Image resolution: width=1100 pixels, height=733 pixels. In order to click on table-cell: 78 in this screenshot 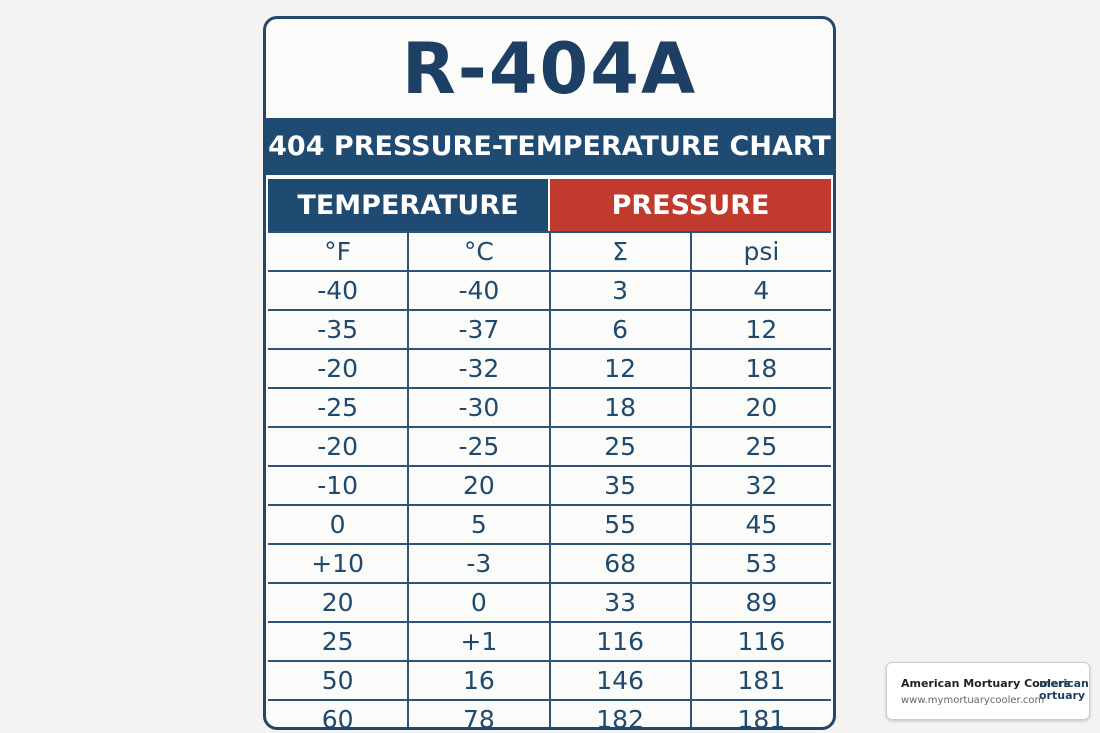, I will do `click(477, 714)`.